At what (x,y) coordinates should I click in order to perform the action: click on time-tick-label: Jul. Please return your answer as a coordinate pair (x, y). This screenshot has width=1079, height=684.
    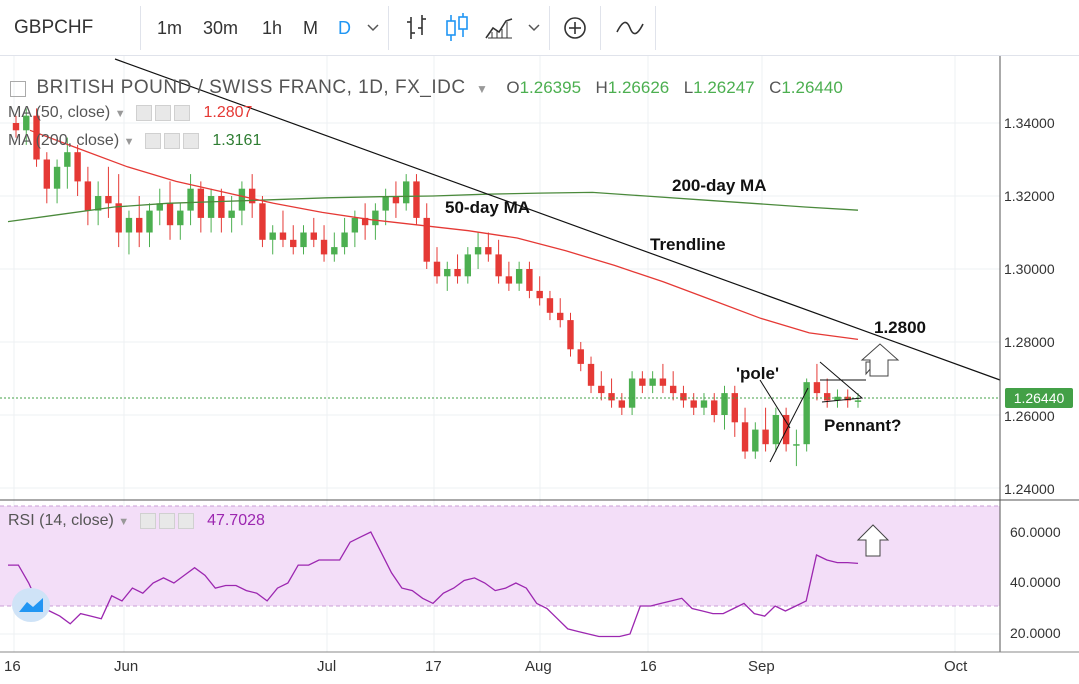
    Looking at the image, I should click on (327, 666).